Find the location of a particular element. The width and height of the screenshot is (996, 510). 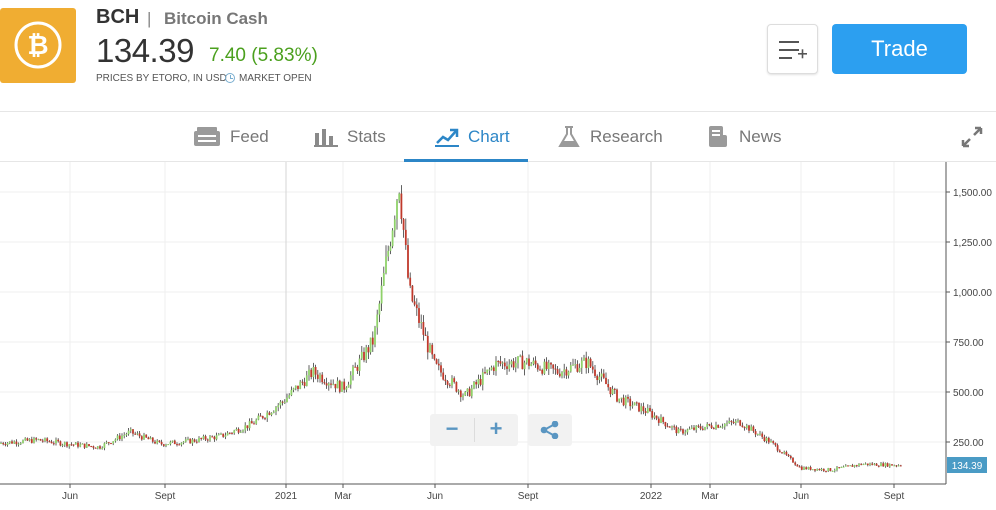

trade-button: Trade is located at coordinates (899, 49).